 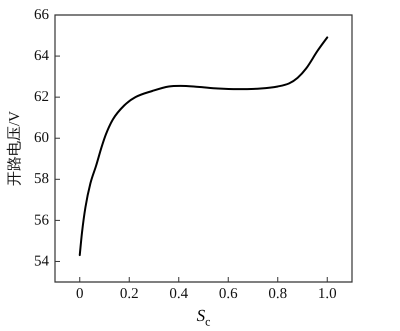 What do you see at coordinates (42, 220) in the screenshot?
I see `y-tick-label: 56` at bounding box center [42, 220].